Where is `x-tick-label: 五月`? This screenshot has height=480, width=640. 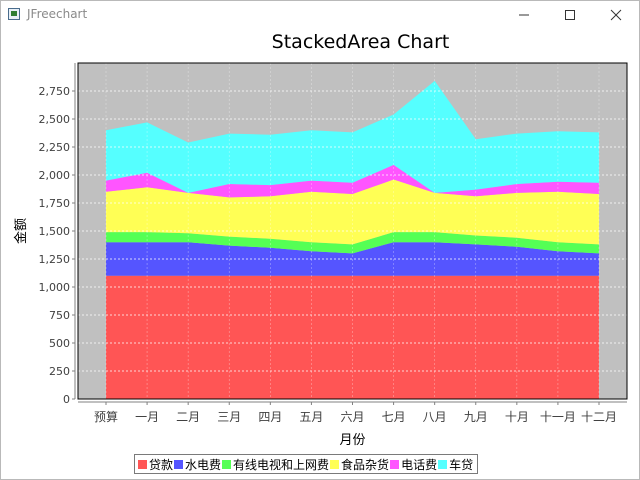
x-tick-label: 五月 is located at coordinates (311, 417).